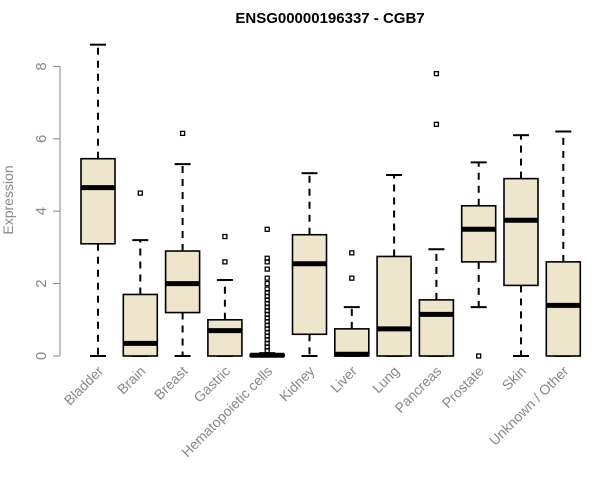 This screenshot has width=600, height=500. I want to click on x-tick-label: Lung, so click(385, 379).